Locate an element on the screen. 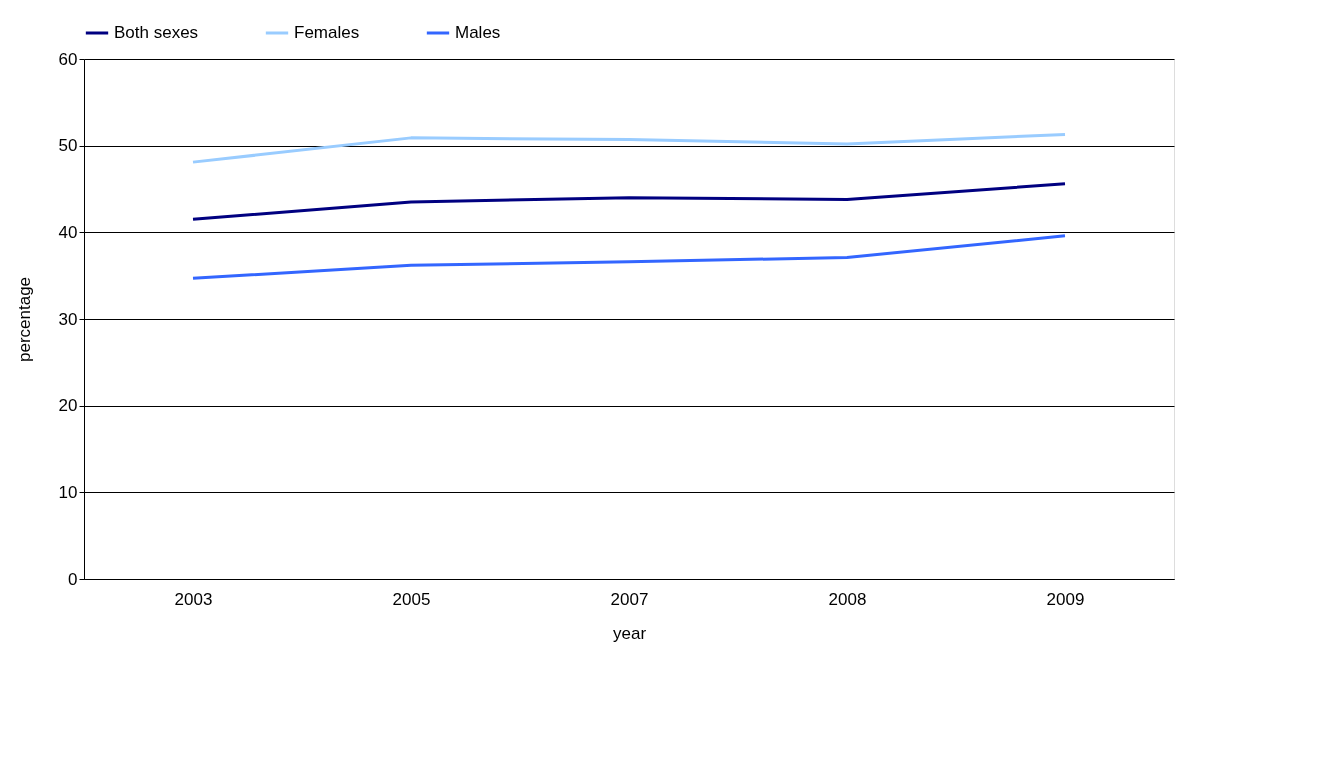  y-axis-title: percentage is located at coordinates (24, 319).